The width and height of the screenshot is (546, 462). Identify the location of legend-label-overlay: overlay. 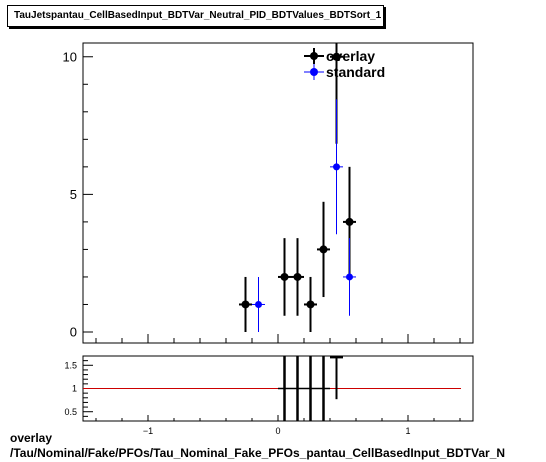
(350, 56).